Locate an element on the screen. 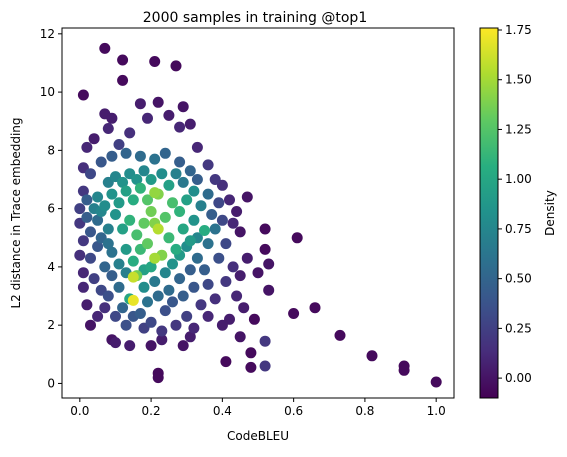 Image resolution: width=567 pixels, height=457 pixels. colorbar-tick-label: 1.50 is located at coordinates (518, 80).